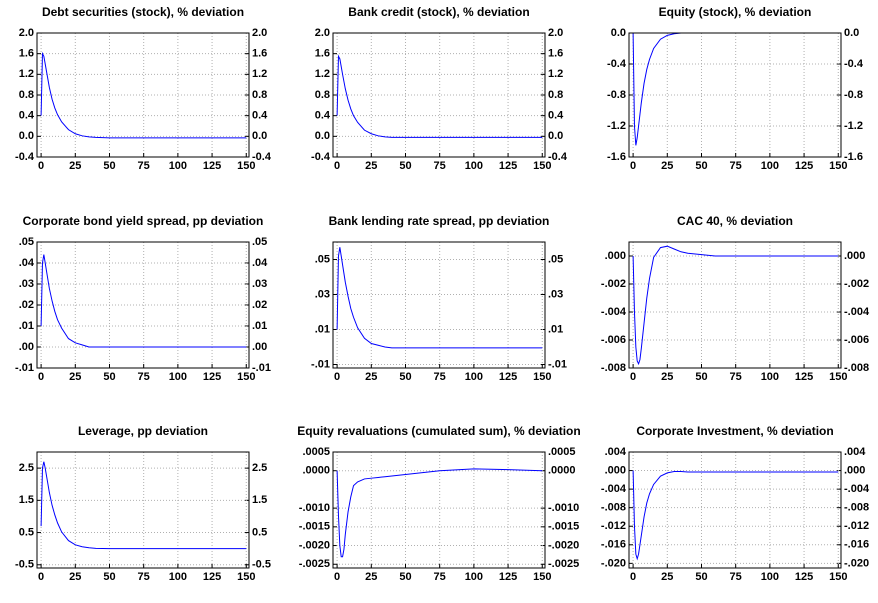  What do you see at coordinates (615, 470) in the screenshot?
I see `y-tick-label: .000` at bounding box center [615, 470].